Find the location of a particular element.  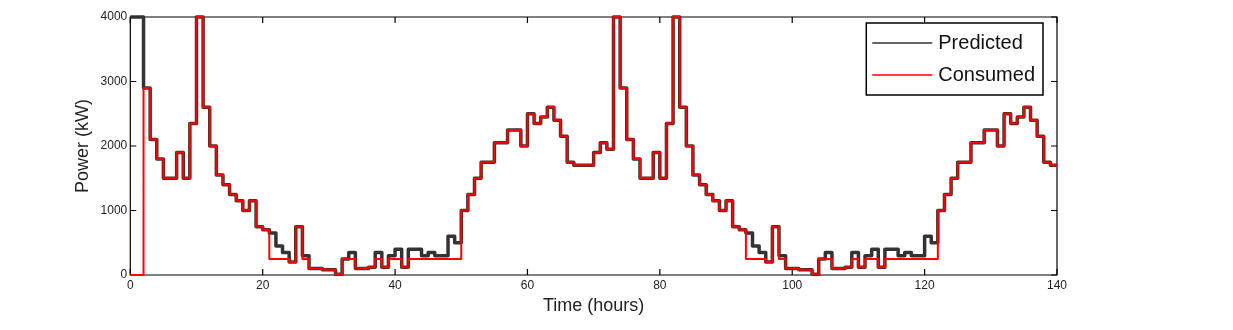

x-tick-label: 120 is located at coordinates (924, 284).